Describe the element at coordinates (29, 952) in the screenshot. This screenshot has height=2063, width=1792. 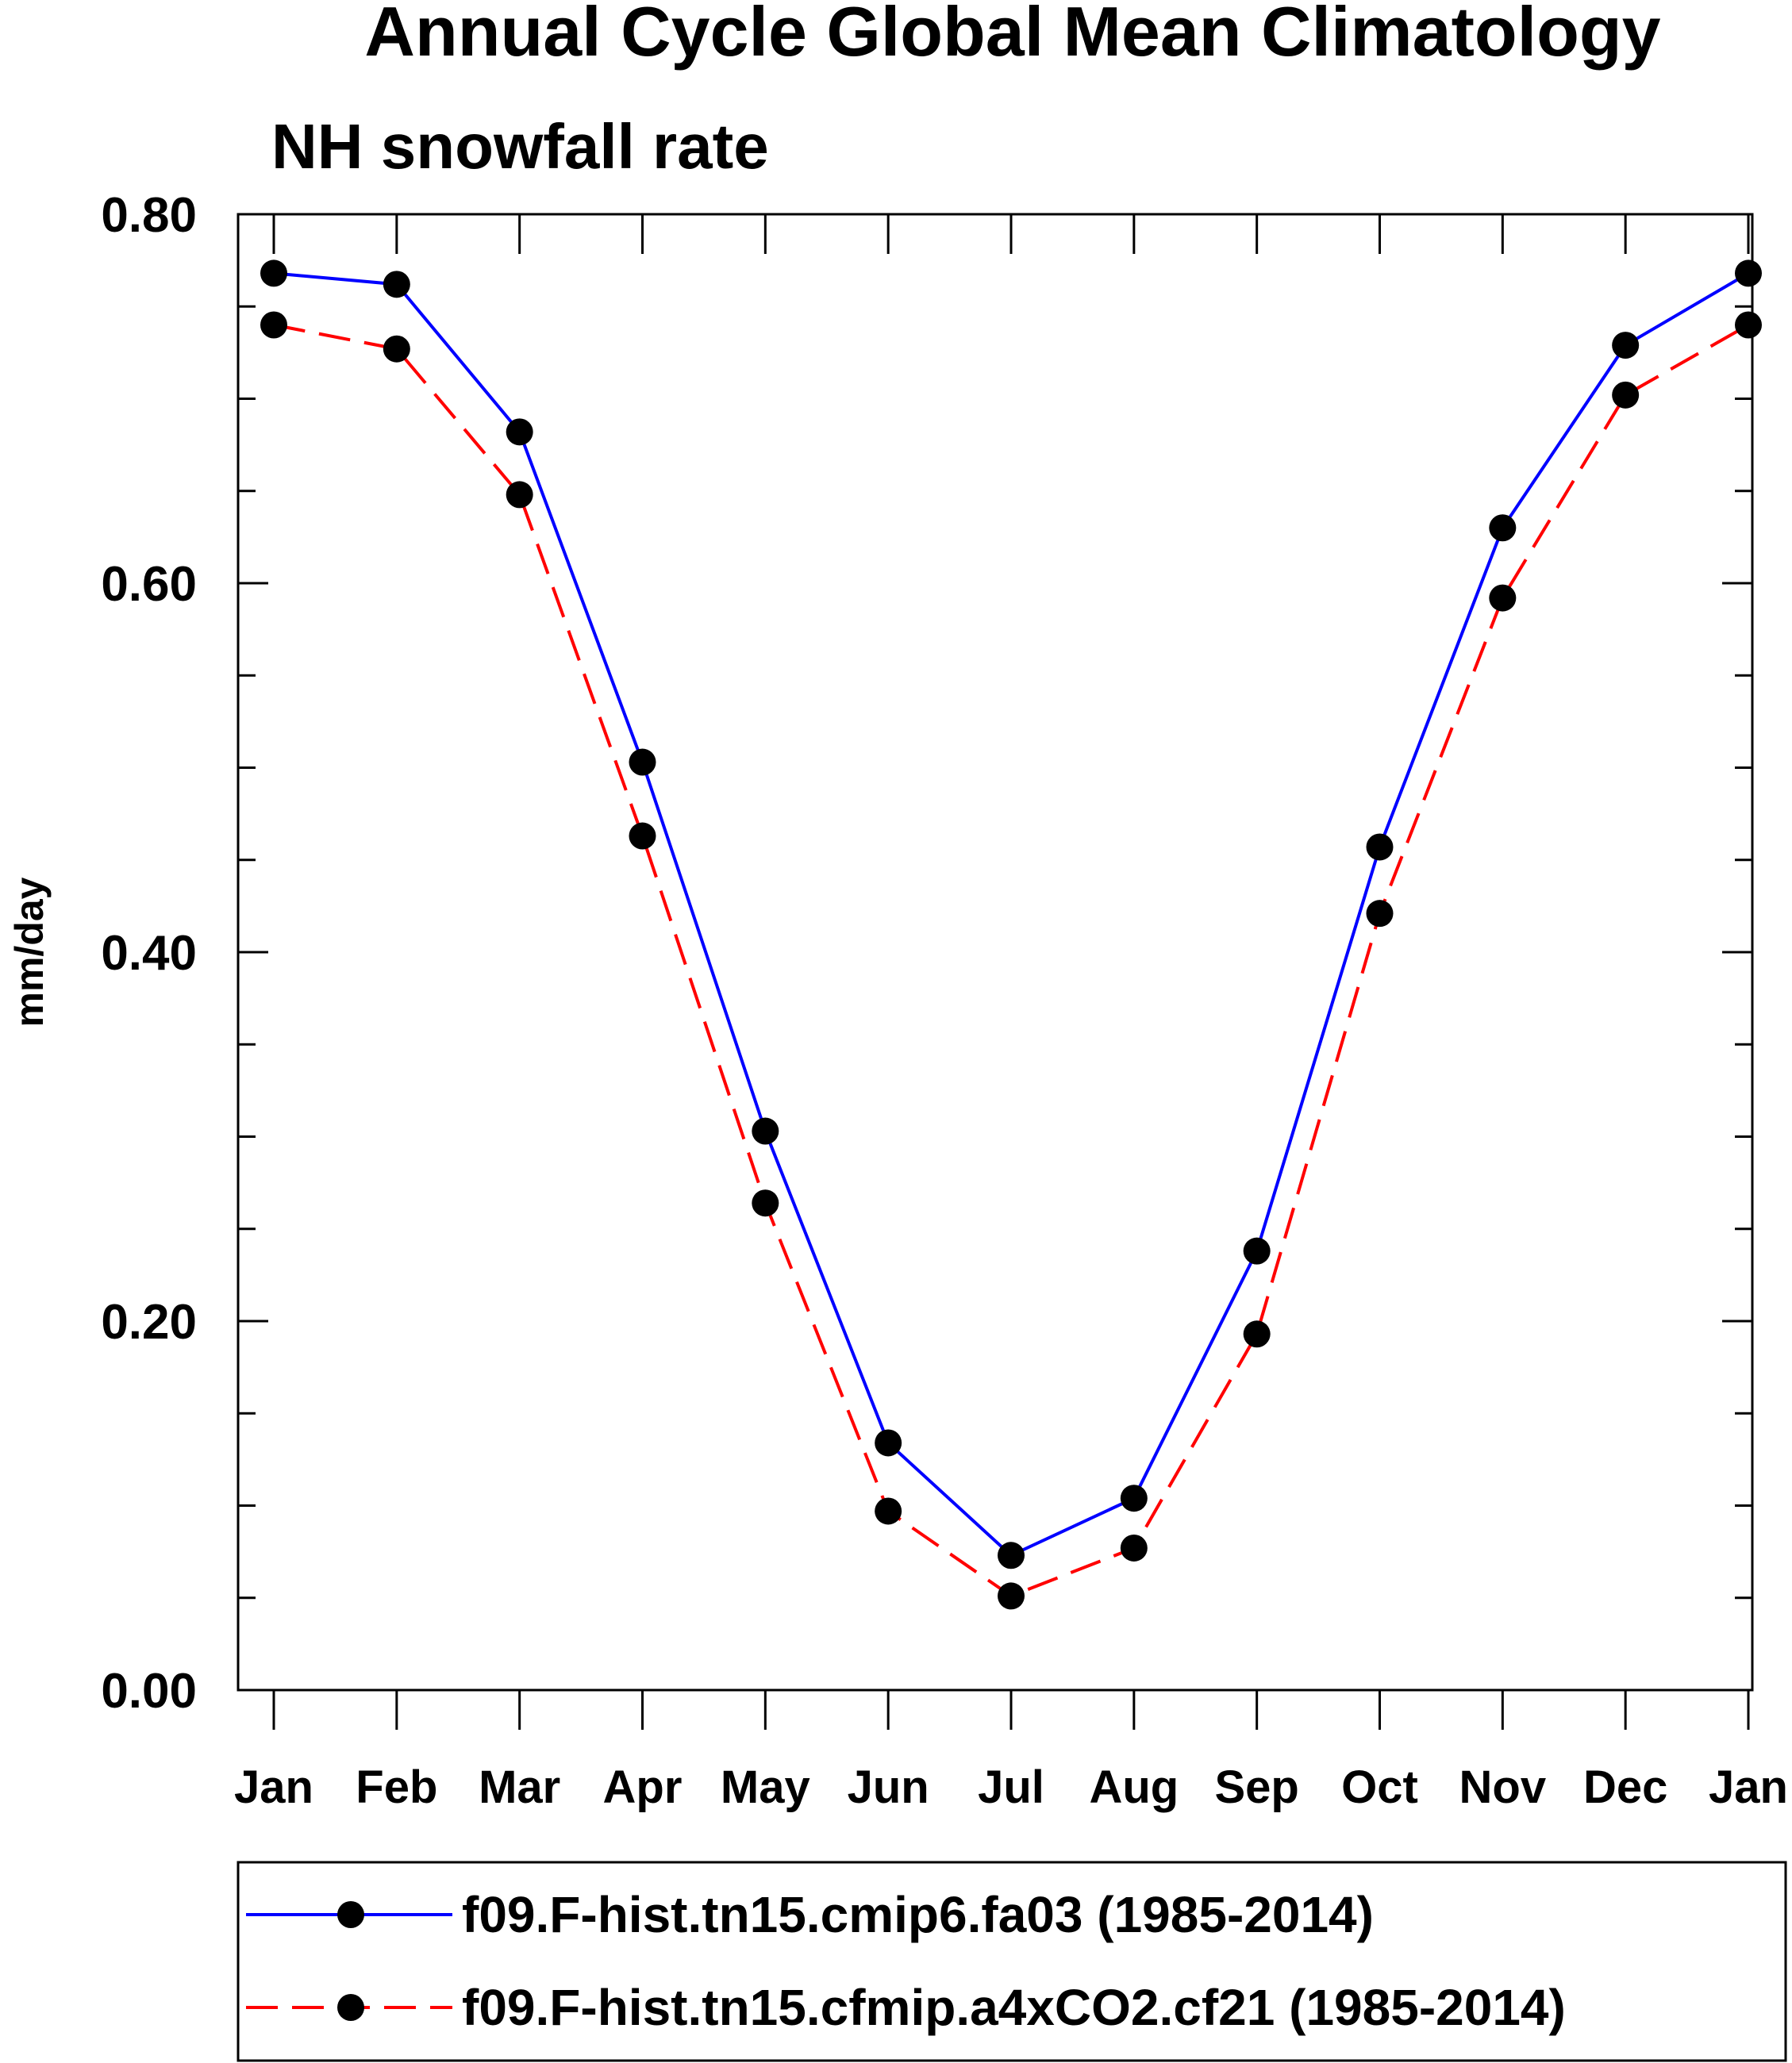
I see `y-axis-label: mm/day` at that location.